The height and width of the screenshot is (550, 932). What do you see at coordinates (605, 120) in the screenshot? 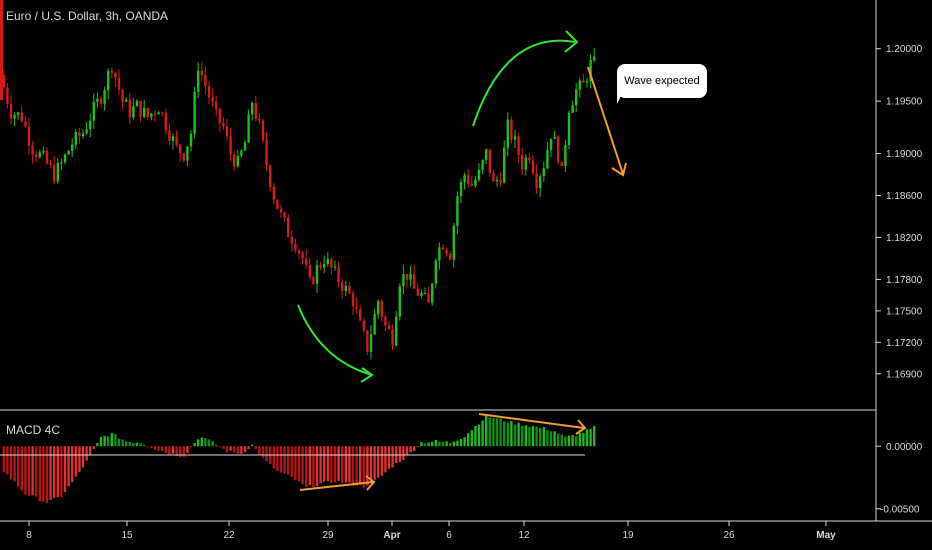
I see `orange-down-arrow` at bounding box center [605, 120].